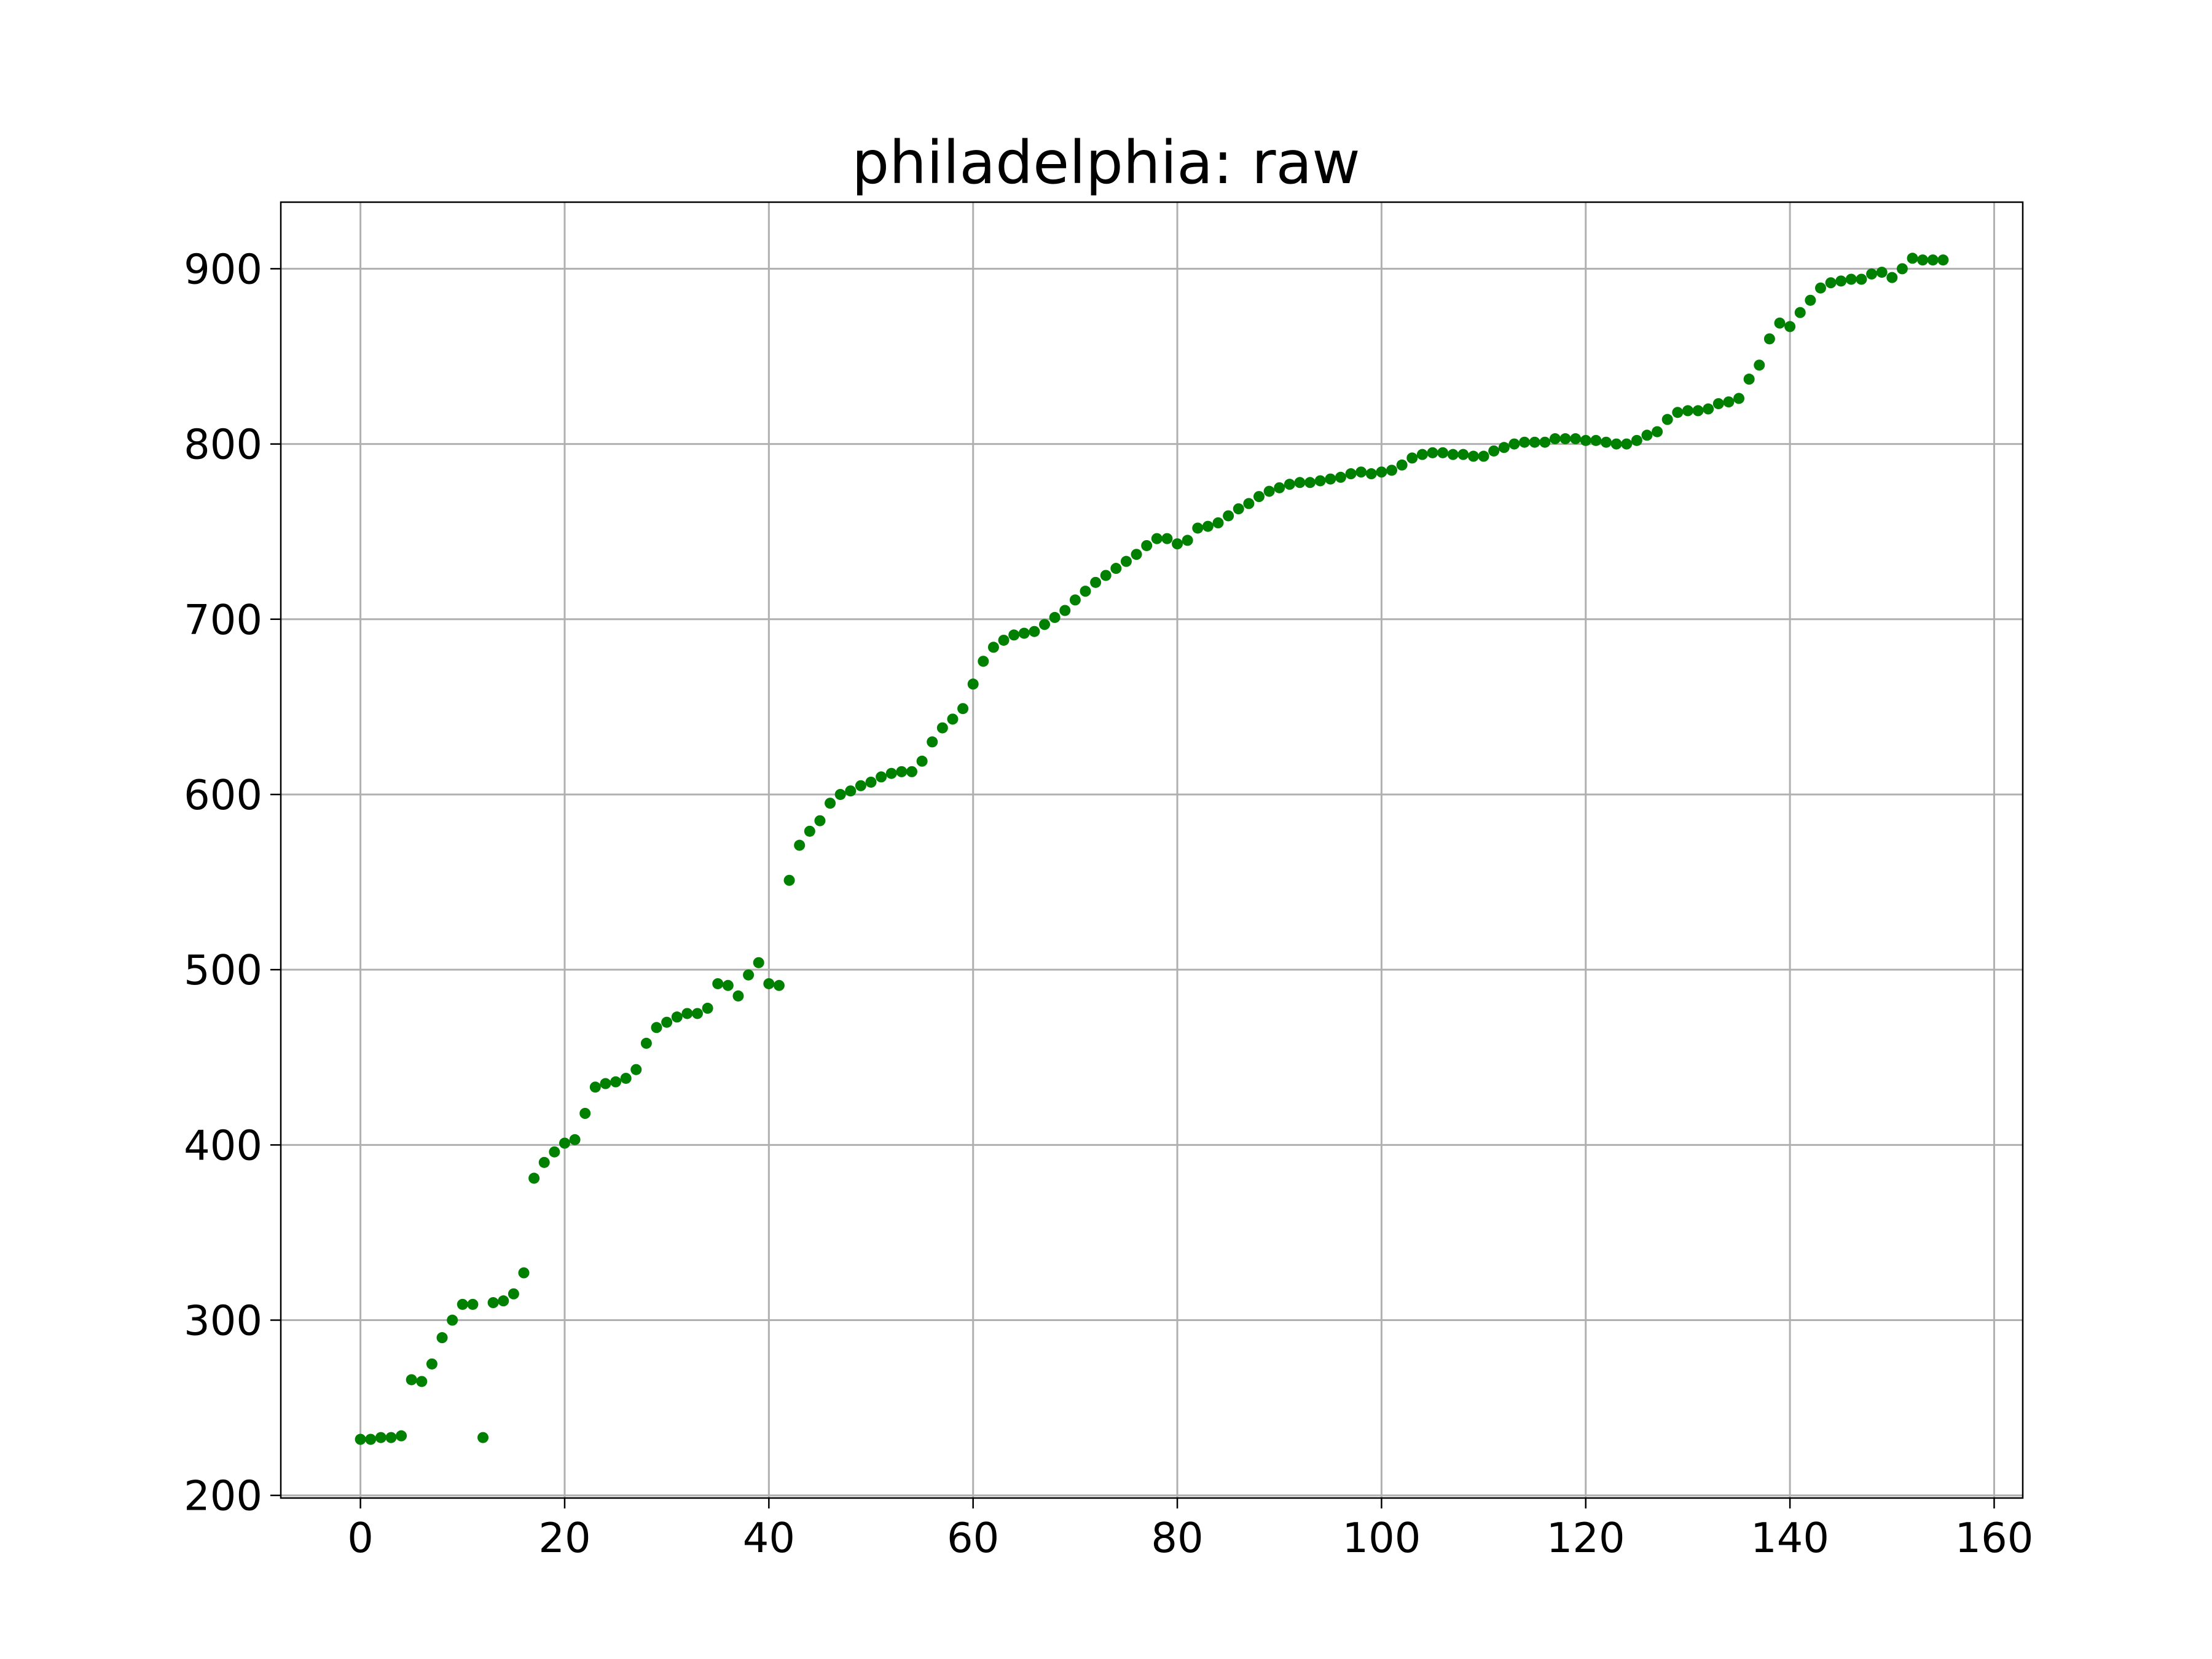  I want to click on x-tick-label: 0, so click(360, 1538).